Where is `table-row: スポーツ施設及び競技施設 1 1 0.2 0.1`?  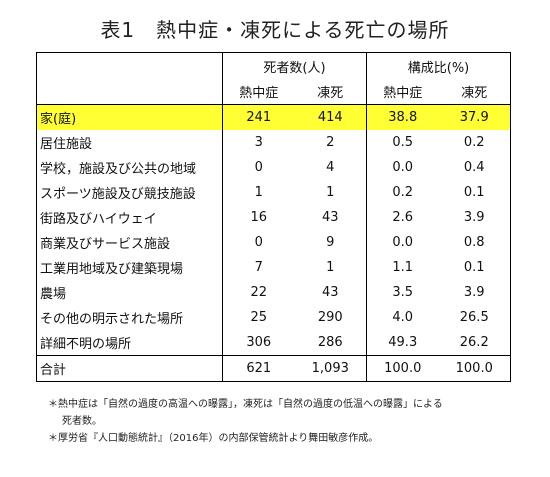
table-row: スポーツ施設及び競技施設 1 1 0.2 0.1 is located at coordinates (273, 192).